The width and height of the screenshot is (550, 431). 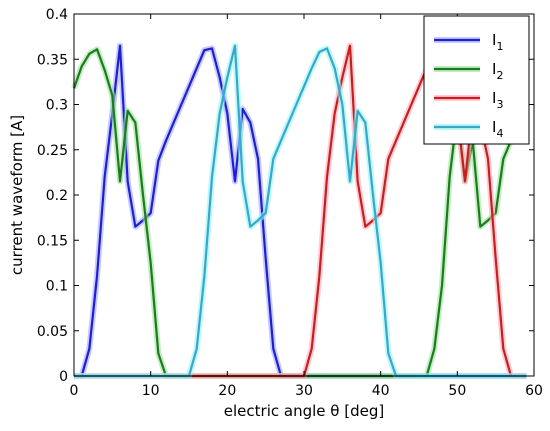 I want to click on x-tick-label: 0, so click(x=74, y=391).